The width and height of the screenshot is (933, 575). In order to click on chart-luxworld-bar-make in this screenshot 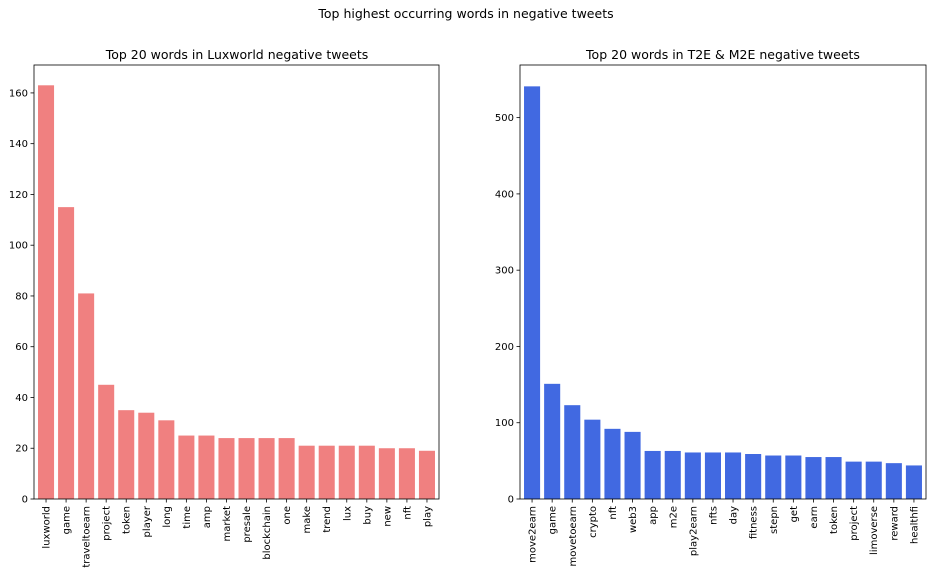, I will do `click(306, 472)`.